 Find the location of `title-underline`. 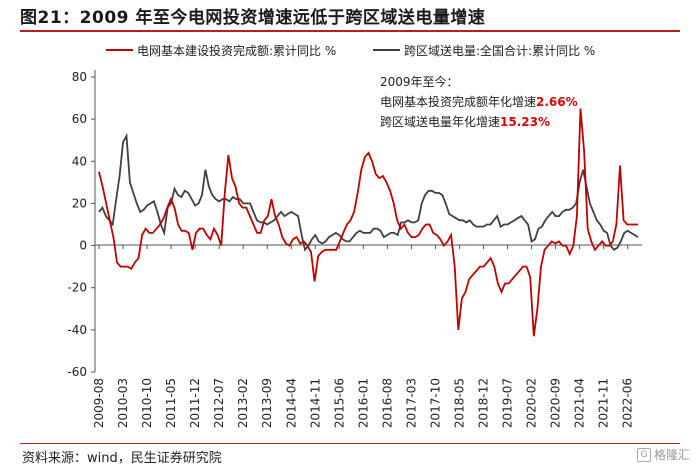

title-underline is located at coordinates (350, 31).